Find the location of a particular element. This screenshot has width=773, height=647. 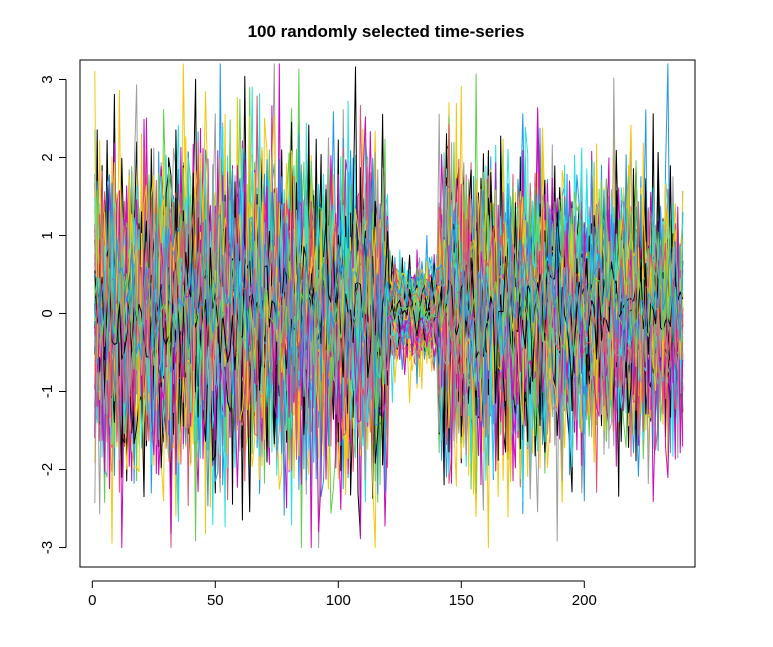

y-tick-label: 2 is located at coordinates (47, 157).